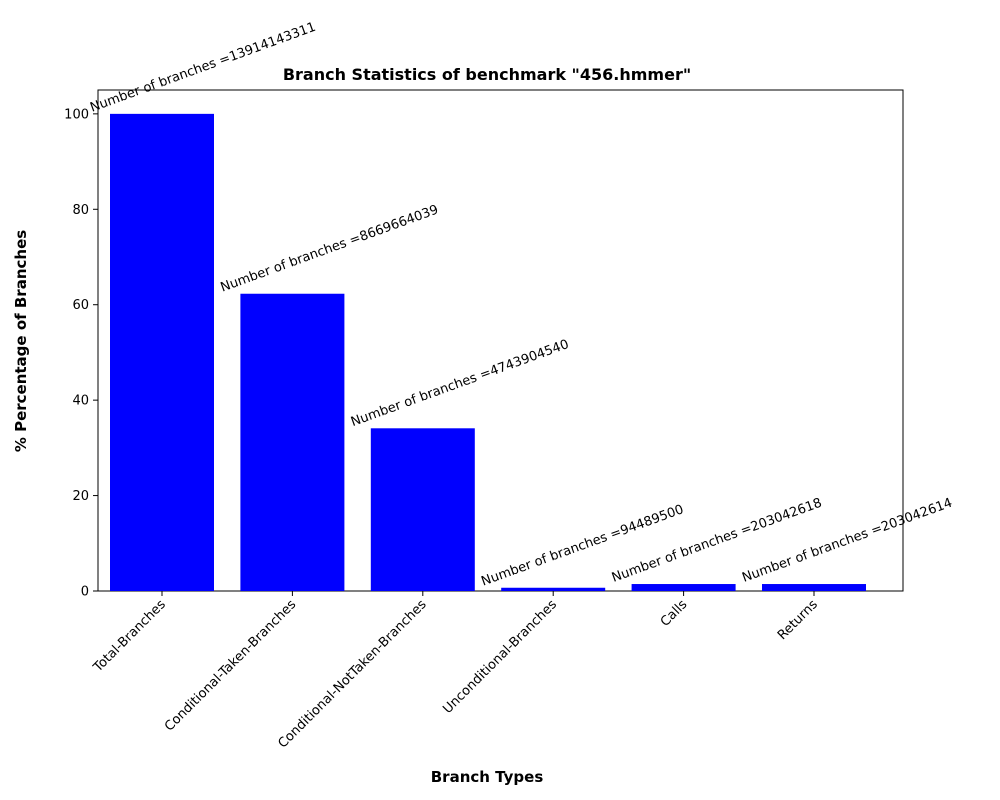 This screenshot has width=1000, height=800. I want to click on x-tick-label: Total-Branches, so click(129, 636).